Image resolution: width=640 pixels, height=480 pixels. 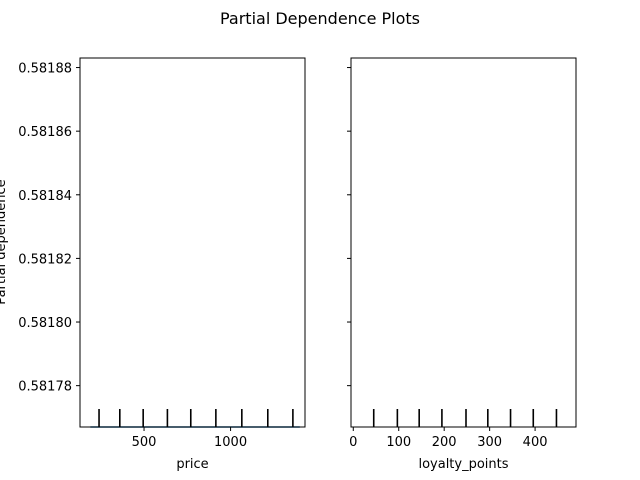 What do you see at coordinates (398, 442) in the screenshot?
I see `loyalty-points-x-tick-label: 100` at bounding box center [398, 442].